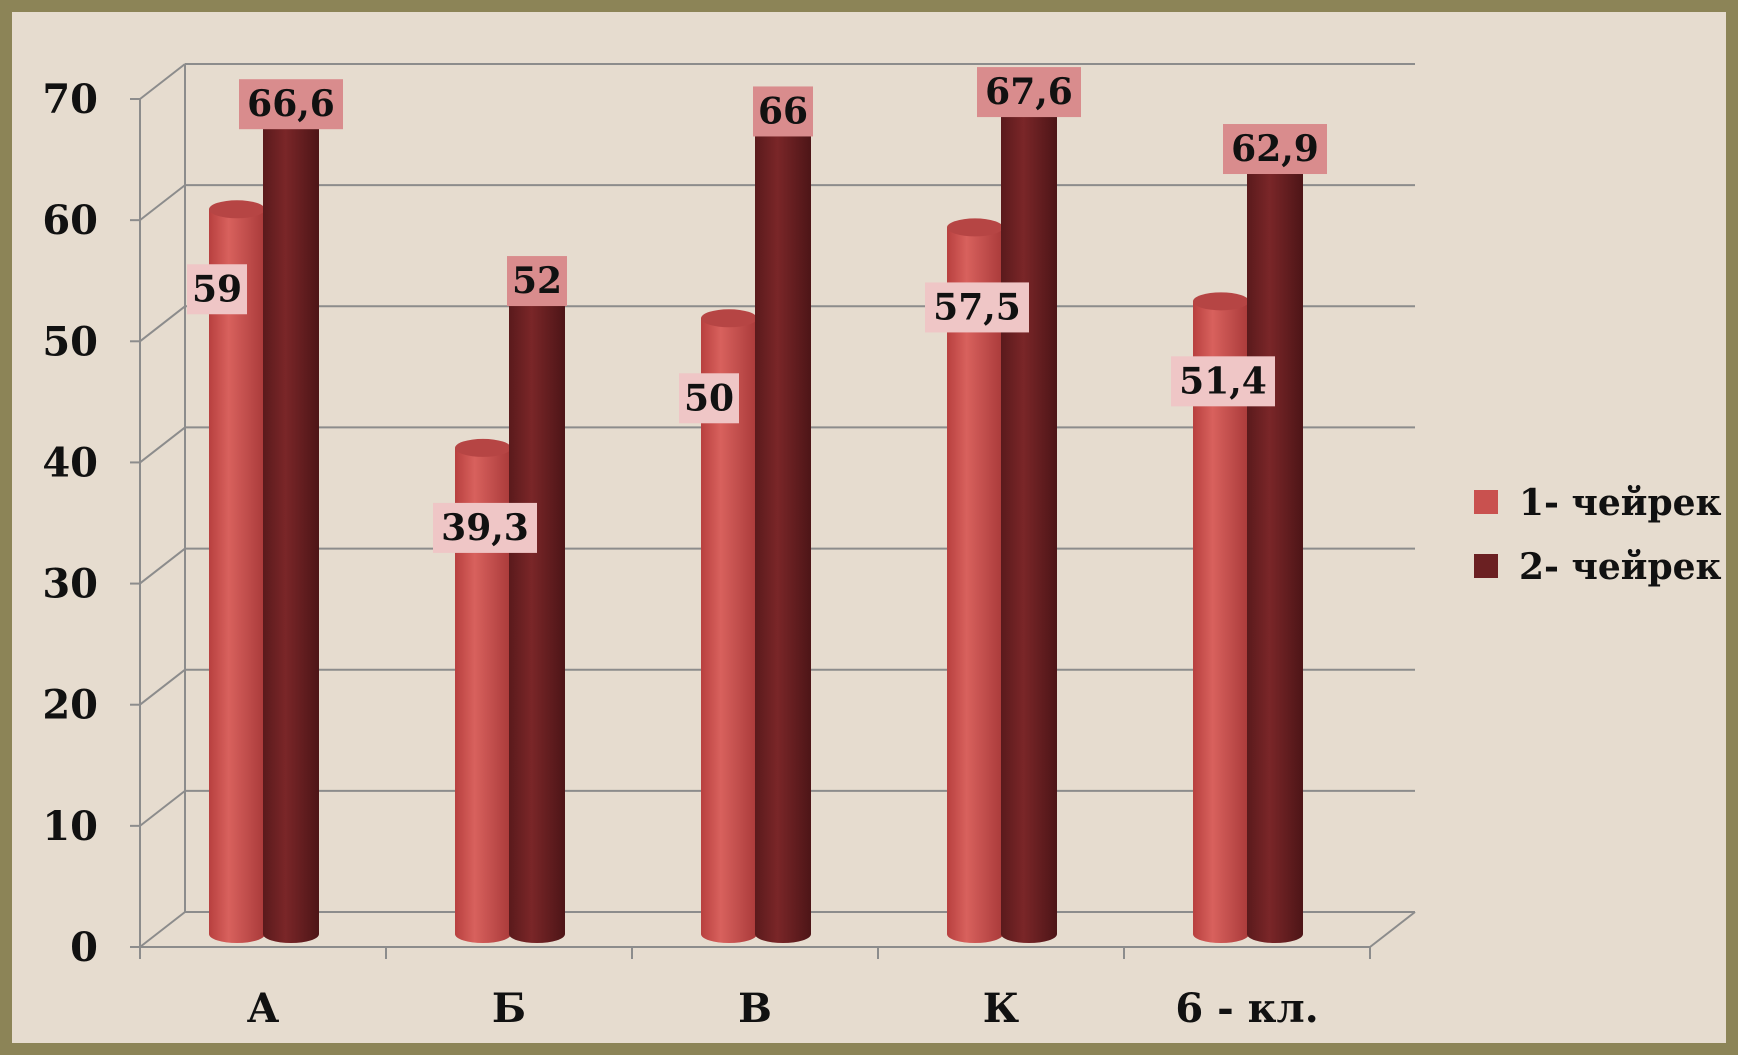  I want to click on x-tick-label: 6 - кл., so click(1246, 1008).